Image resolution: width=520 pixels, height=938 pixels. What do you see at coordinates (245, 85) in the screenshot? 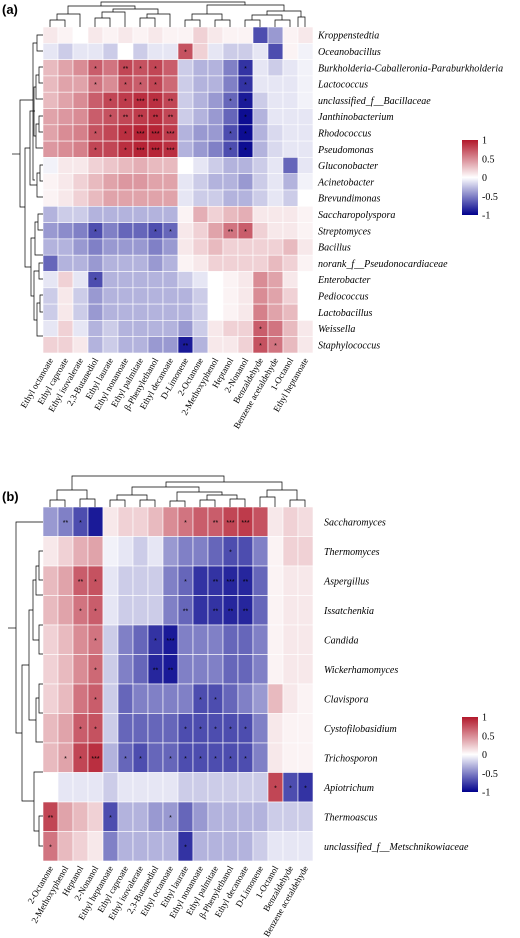
I see `sig-mark-a-3-13: *` at bounding box center [245, 85].